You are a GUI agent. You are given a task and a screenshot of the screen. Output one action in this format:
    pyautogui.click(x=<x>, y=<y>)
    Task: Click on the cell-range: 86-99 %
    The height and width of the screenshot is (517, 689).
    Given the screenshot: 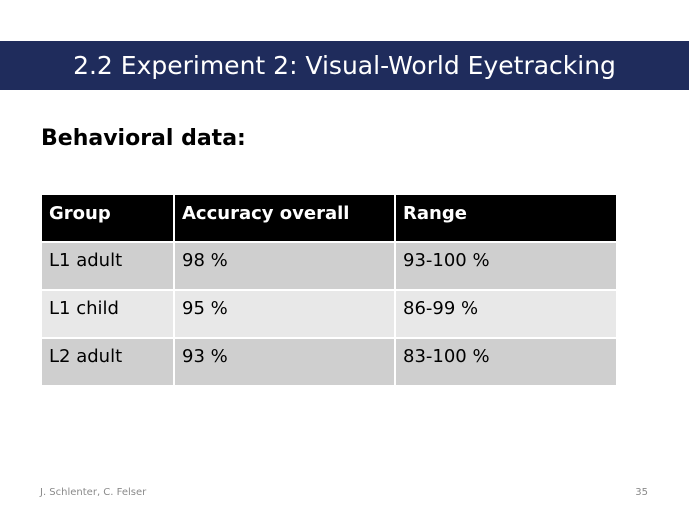 What is the action you would take?
    pyautogui.click(x=506, y=314)
    